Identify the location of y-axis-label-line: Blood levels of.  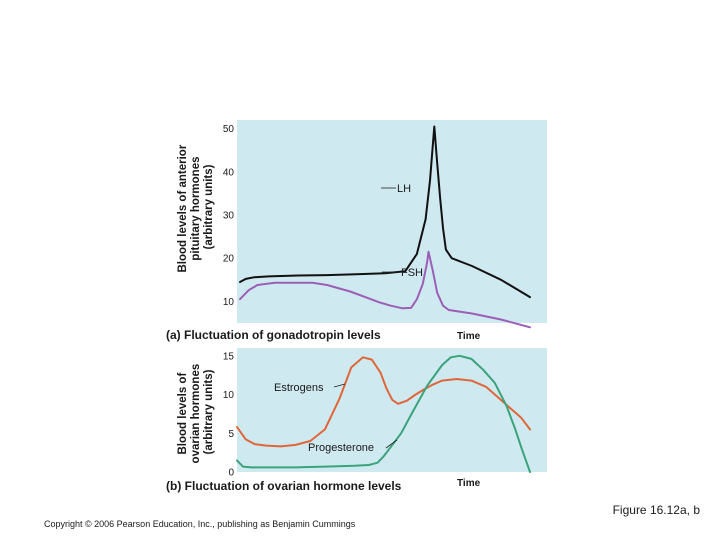
(183, 414).